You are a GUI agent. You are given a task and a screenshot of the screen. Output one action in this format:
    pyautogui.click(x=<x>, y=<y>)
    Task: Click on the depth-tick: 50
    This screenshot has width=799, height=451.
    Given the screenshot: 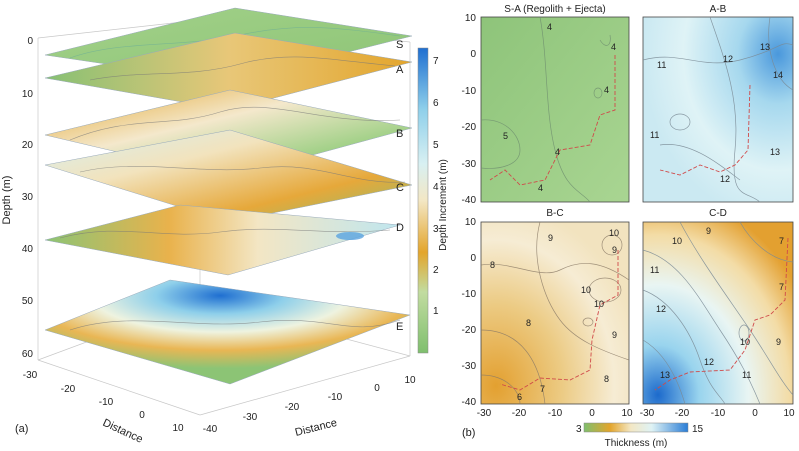 What is the action you would take?
    pyautogui.click(x=28, y=301)
    